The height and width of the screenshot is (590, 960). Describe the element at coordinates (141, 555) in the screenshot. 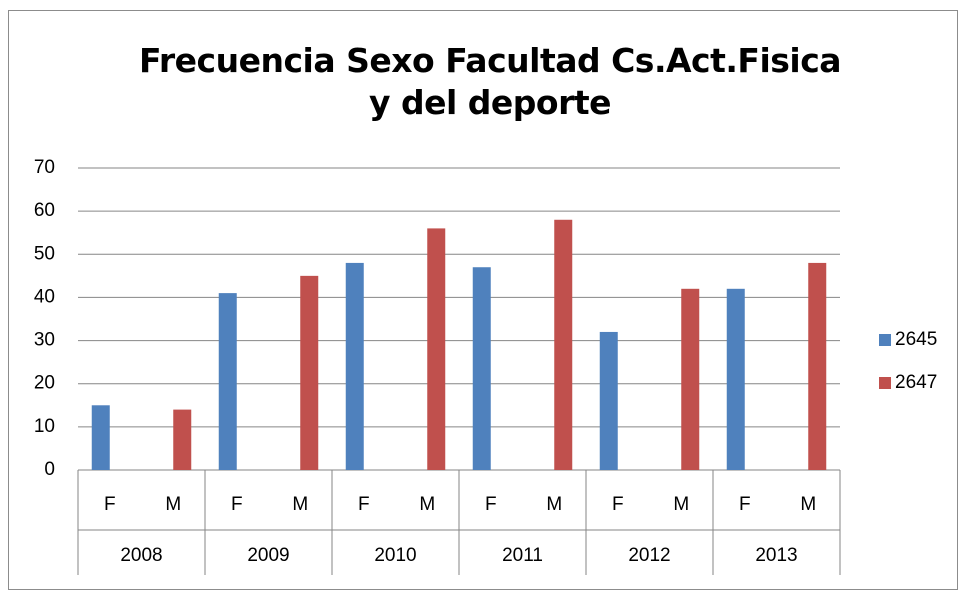

I see `group-label: 2008` at that location.